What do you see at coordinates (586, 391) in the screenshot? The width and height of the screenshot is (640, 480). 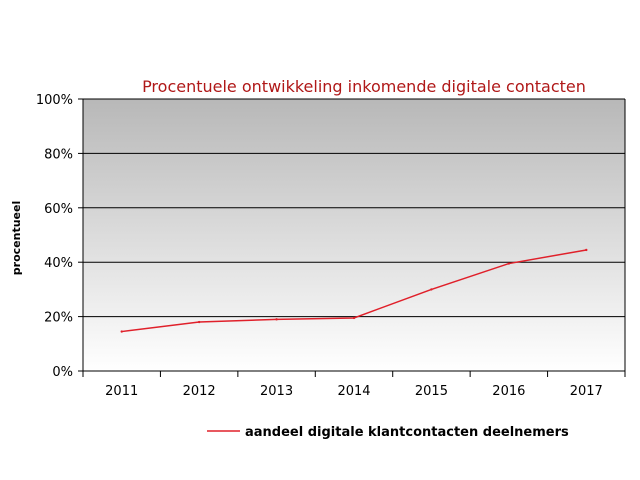 I see `x-tick-label: 2017` at bounding box center [586, 391].